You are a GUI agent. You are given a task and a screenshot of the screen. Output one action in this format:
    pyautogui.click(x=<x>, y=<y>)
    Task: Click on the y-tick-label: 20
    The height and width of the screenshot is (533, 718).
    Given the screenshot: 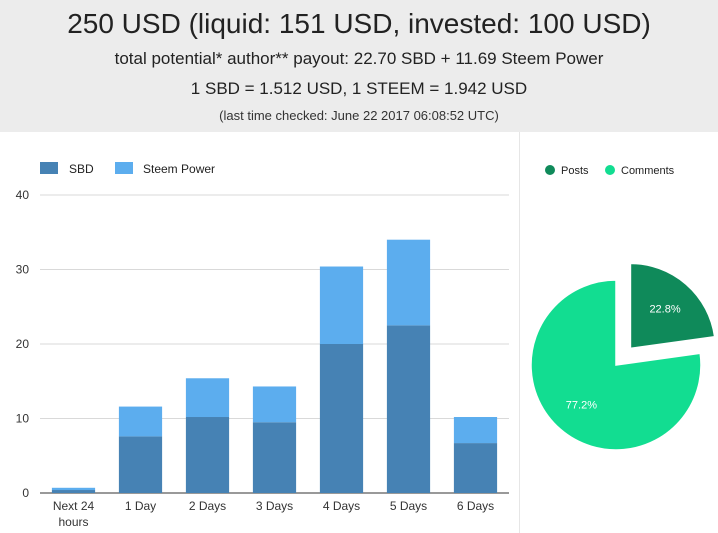 What is the action you would take?
    pyautogui.click(x=23, y=344)
    